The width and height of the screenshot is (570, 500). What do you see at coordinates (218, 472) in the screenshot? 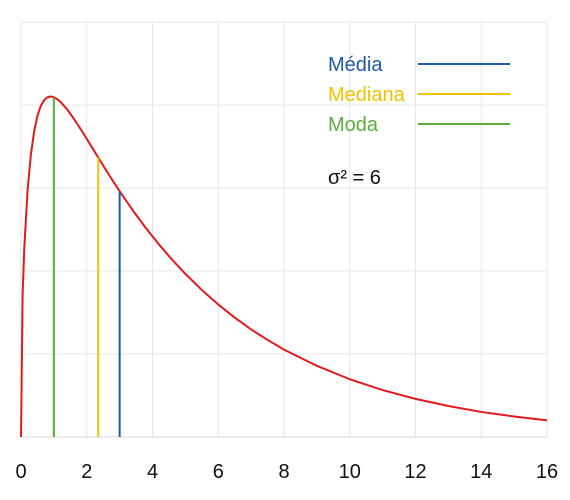
I see `x-tick-label-3: 6` at bounding box center [218, 472].